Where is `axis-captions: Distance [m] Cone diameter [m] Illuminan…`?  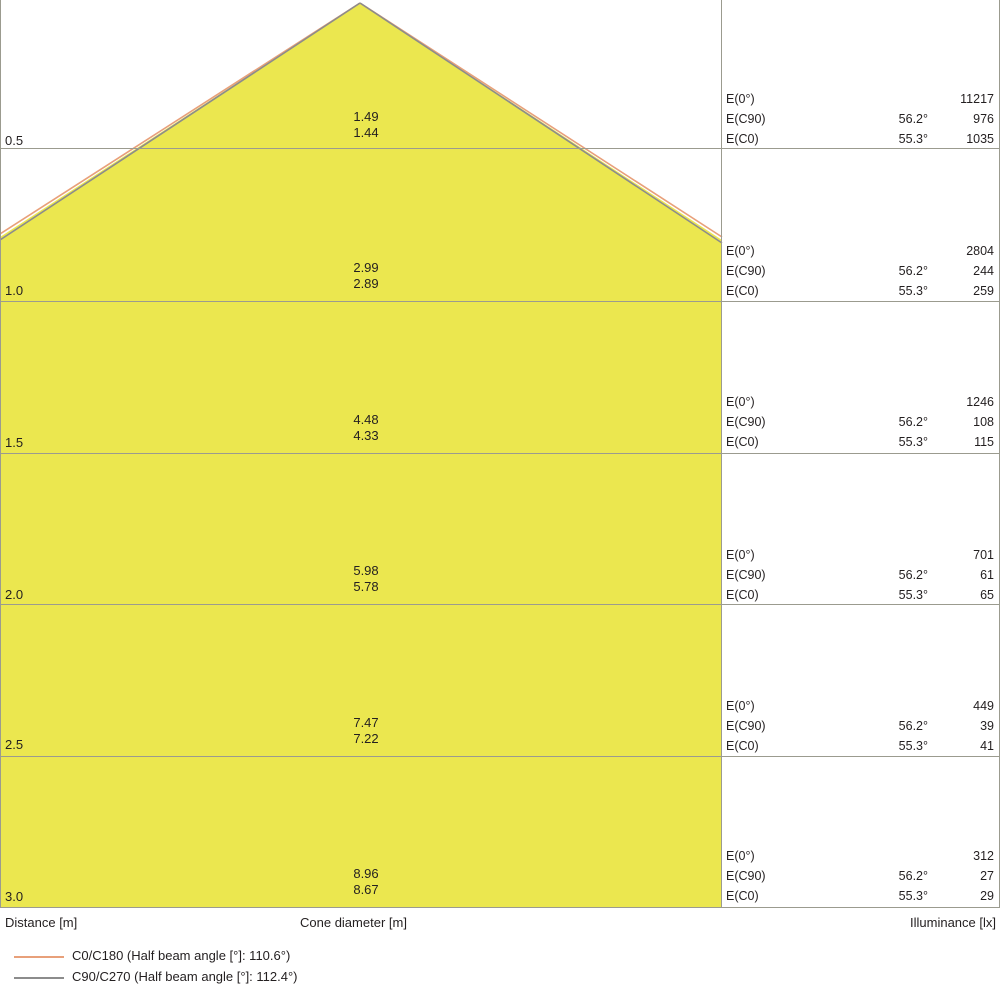
axis-captions: Distance [m] Cone diameter [m] Illuminan… is located at coordinates (500, 926).